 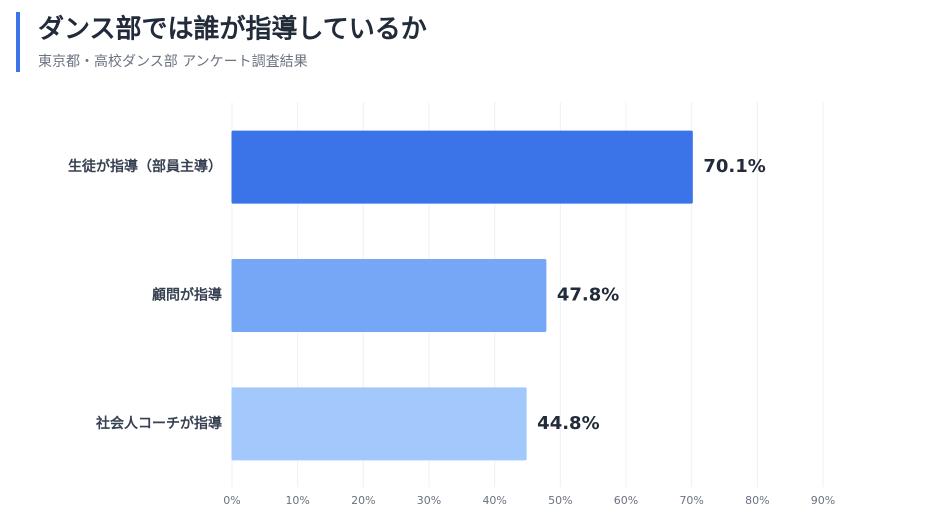 What do you see at coordinates (173, 61) in the screenshot?
I see `chart-subtitle: 東京都・高校ダンス部 アンケート調査結果` at bounding box center [173, 61].